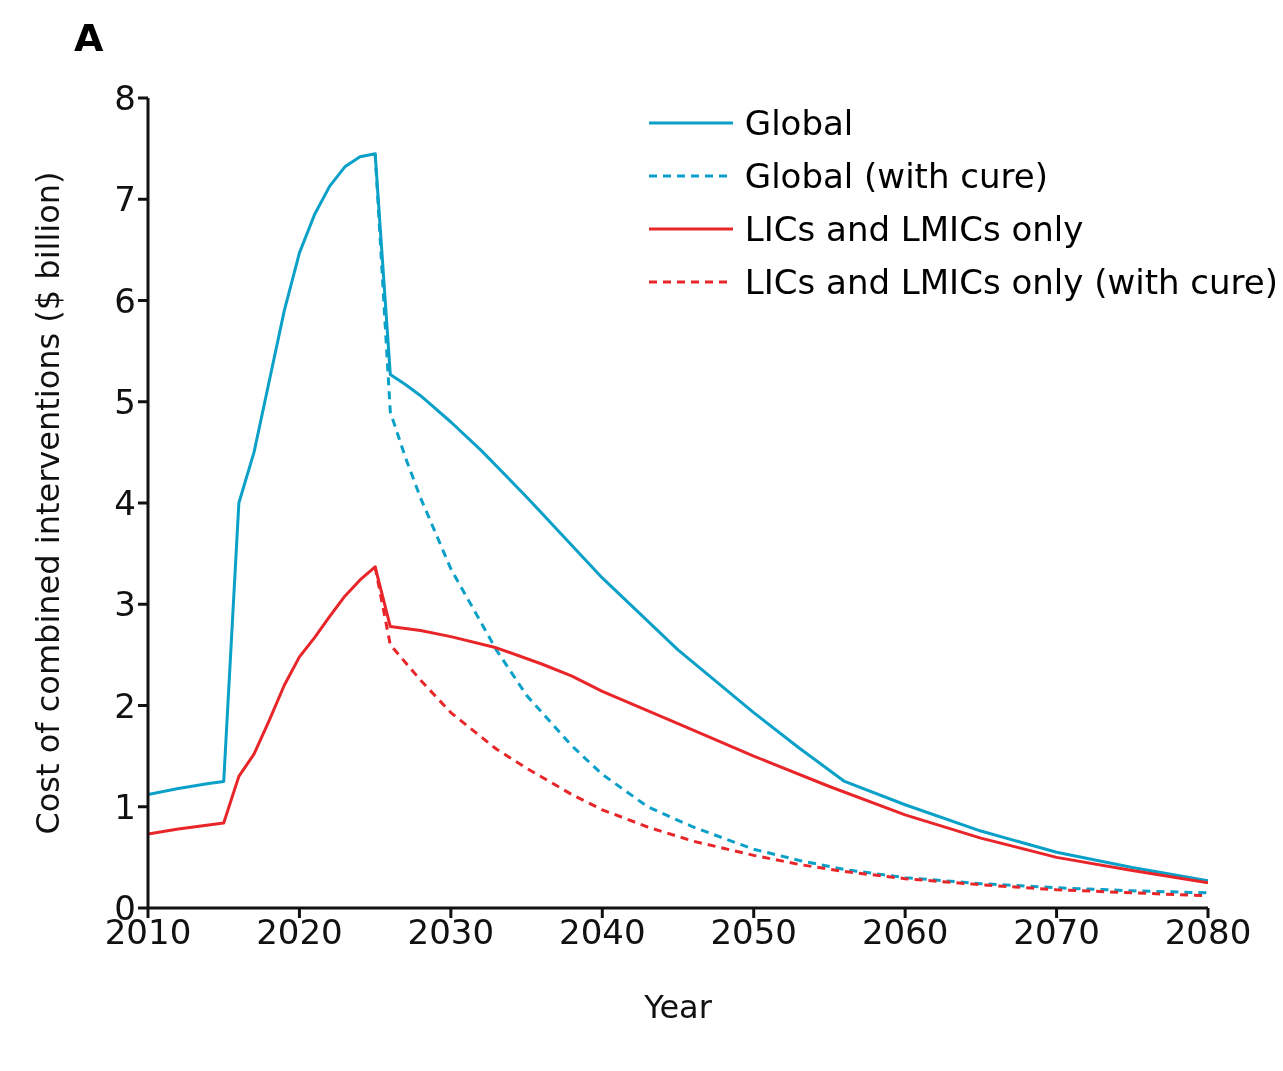 This screenshot has width=1283, height=1071. What do you see at coordinates (602, 932) in the screenshot?
I see `x-tick-label: 2040` at bounding box center [602, 932].